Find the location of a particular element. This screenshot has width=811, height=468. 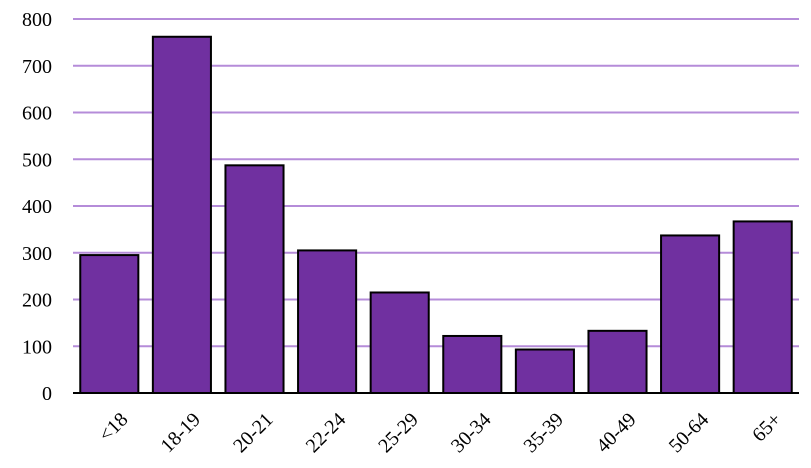

y-tick-label: 400 is located at coordinates (37, 207).